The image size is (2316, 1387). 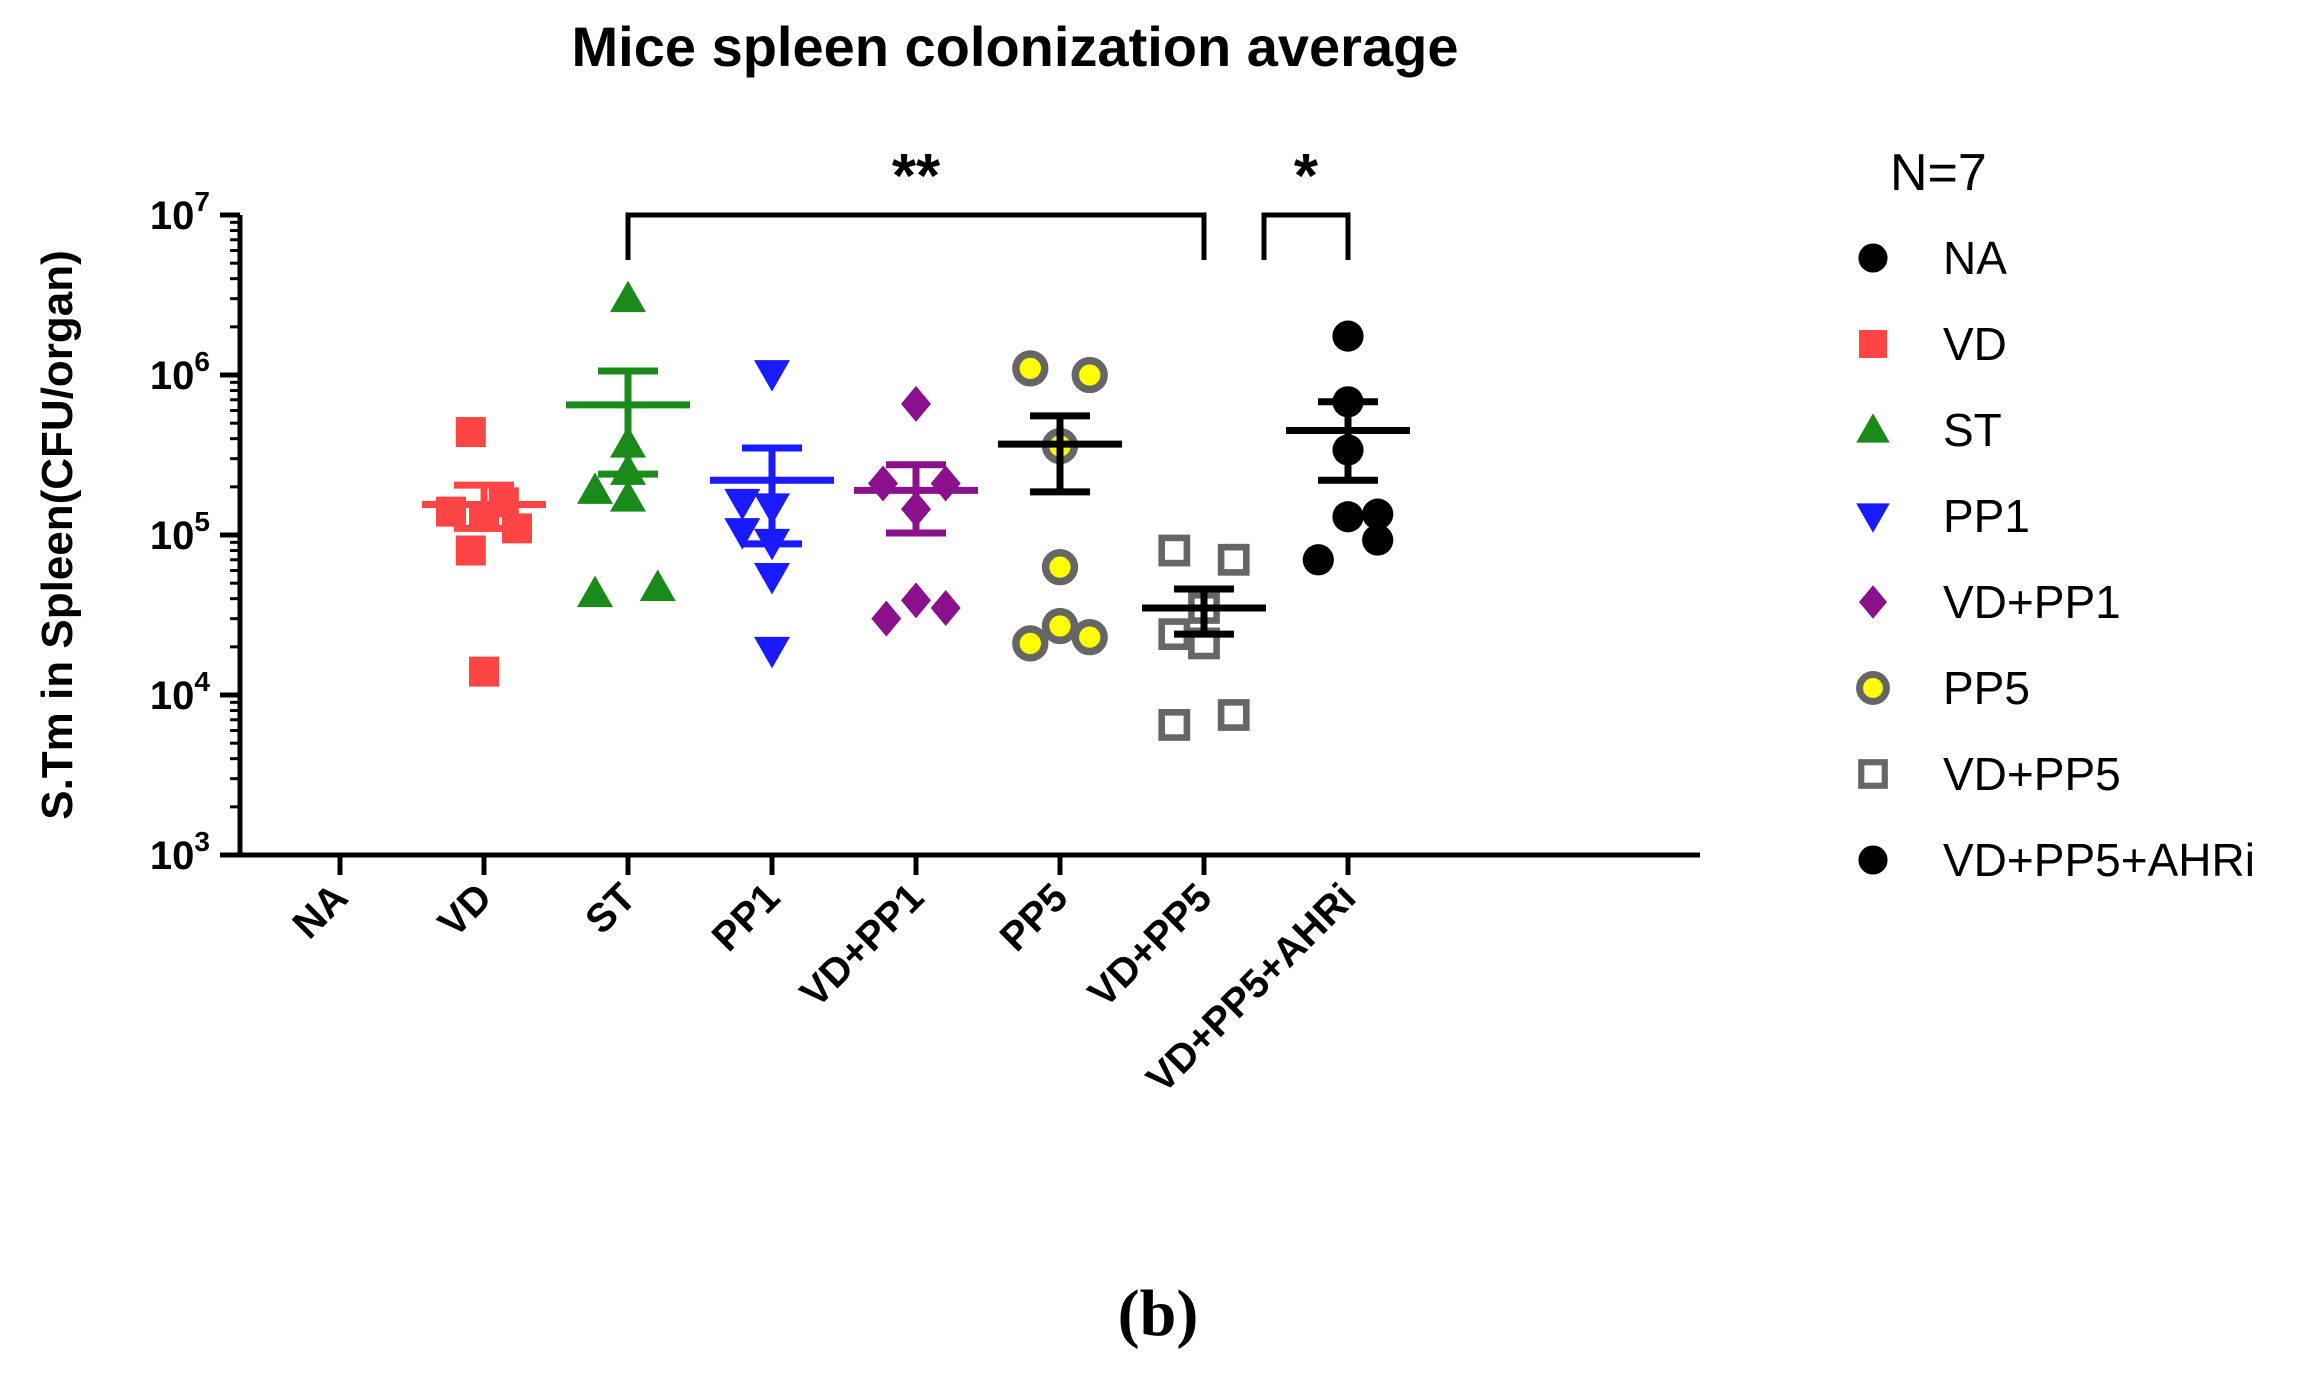 I want to click on legend-item: VD+PP5, so click(x=1989, y=774).